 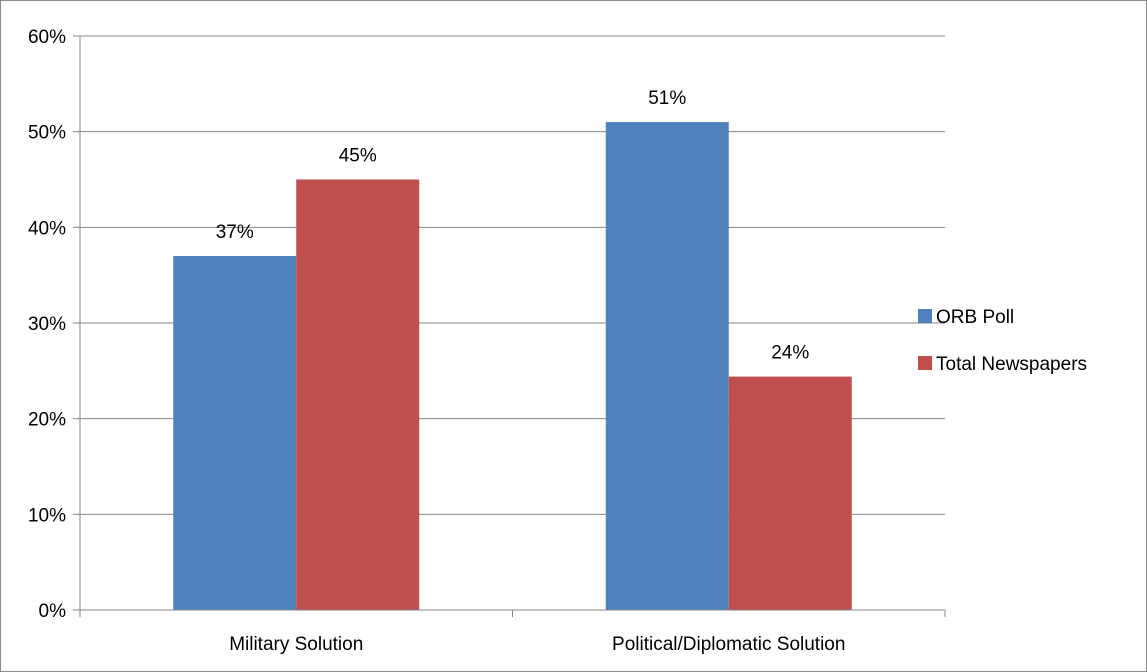 I want to click on x-category-label: Military Solution, so click(x=296, y=644).